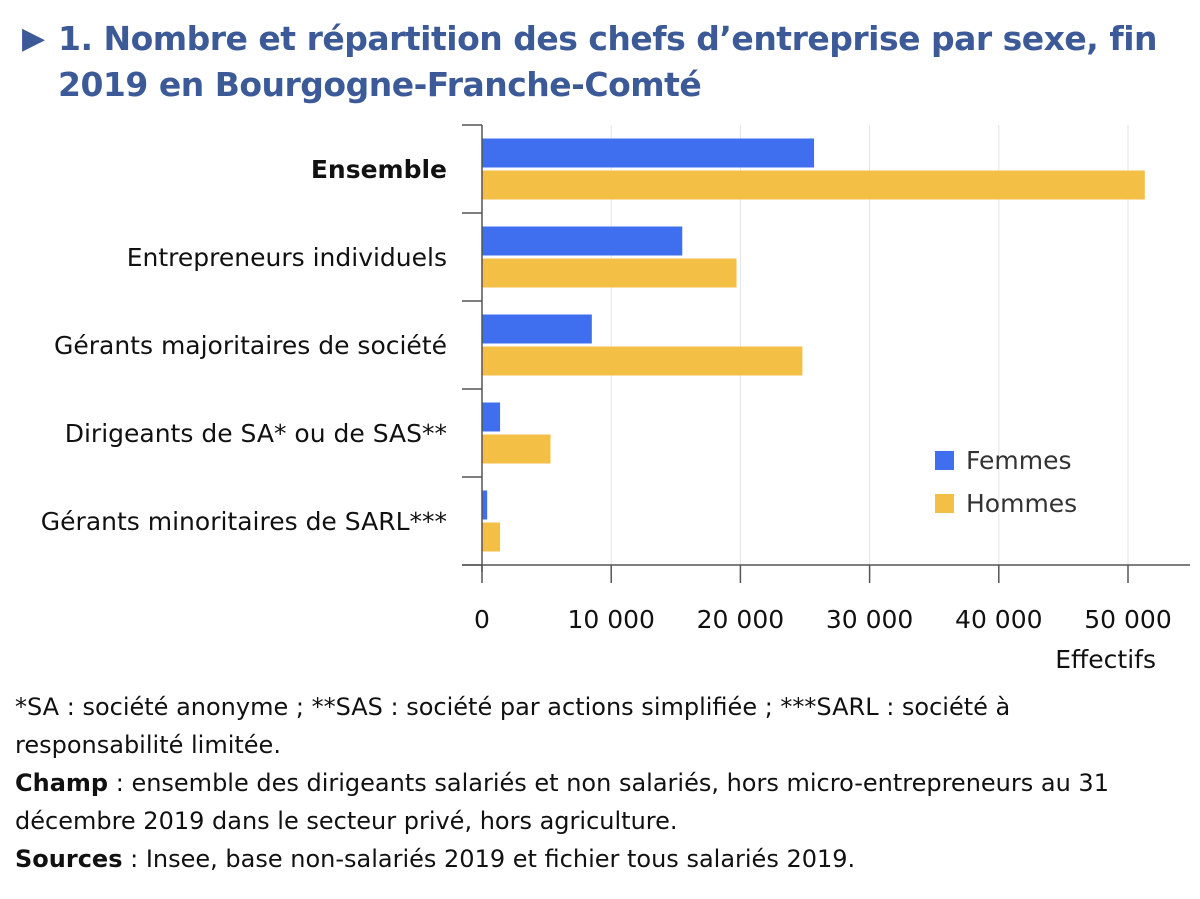  Describe the element at coordinates (1019, 460) in the screenshot. I see `legend-label-femmes: Femmes` at that location.